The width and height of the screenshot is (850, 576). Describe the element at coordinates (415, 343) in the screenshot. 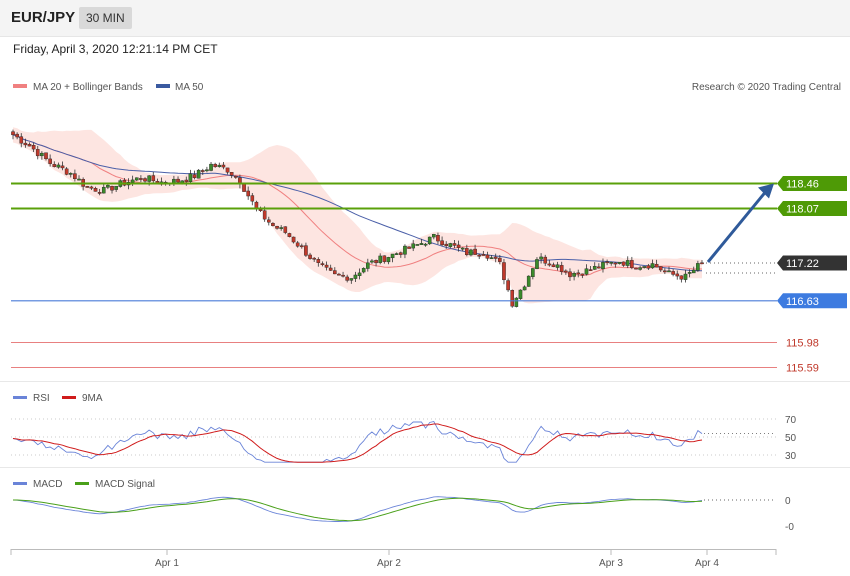

I see `level-support-minor: 115.98` at that location.